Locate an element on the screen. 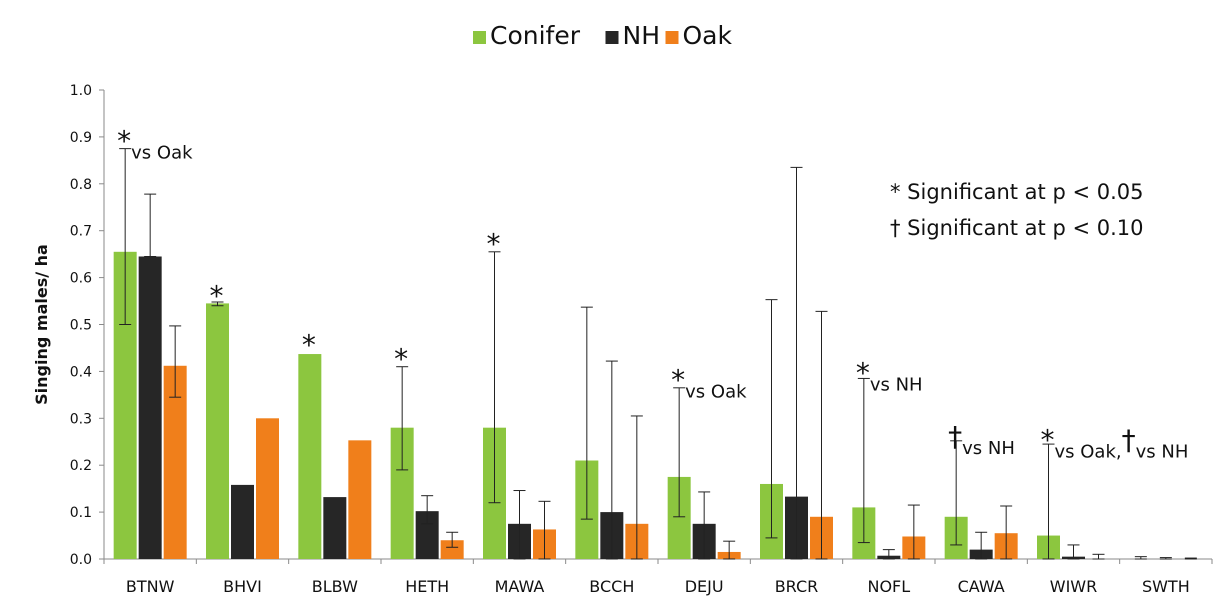 The height and width of the screenshot is (607, 1221). error-bar-conifer-bcch is located at coordinates (586, 413).